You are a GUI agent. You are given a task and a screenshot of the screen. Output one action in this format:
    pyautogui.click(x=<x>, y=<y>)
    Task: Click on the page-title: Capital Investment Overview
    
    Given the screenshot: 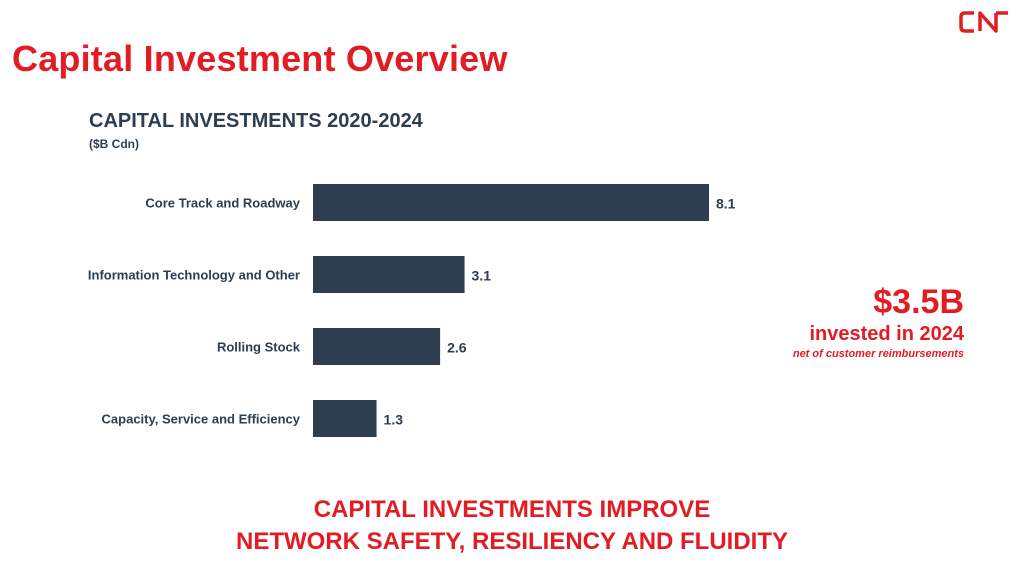 What is the action you would take?
    pyautogui.click(x=260, y=58)
    